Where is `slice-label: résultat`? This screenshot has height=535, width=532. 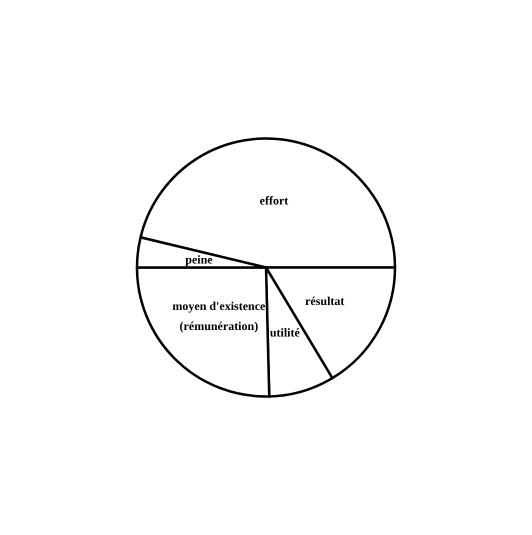 slice-label: résultat is located at coordinates (324, 301).